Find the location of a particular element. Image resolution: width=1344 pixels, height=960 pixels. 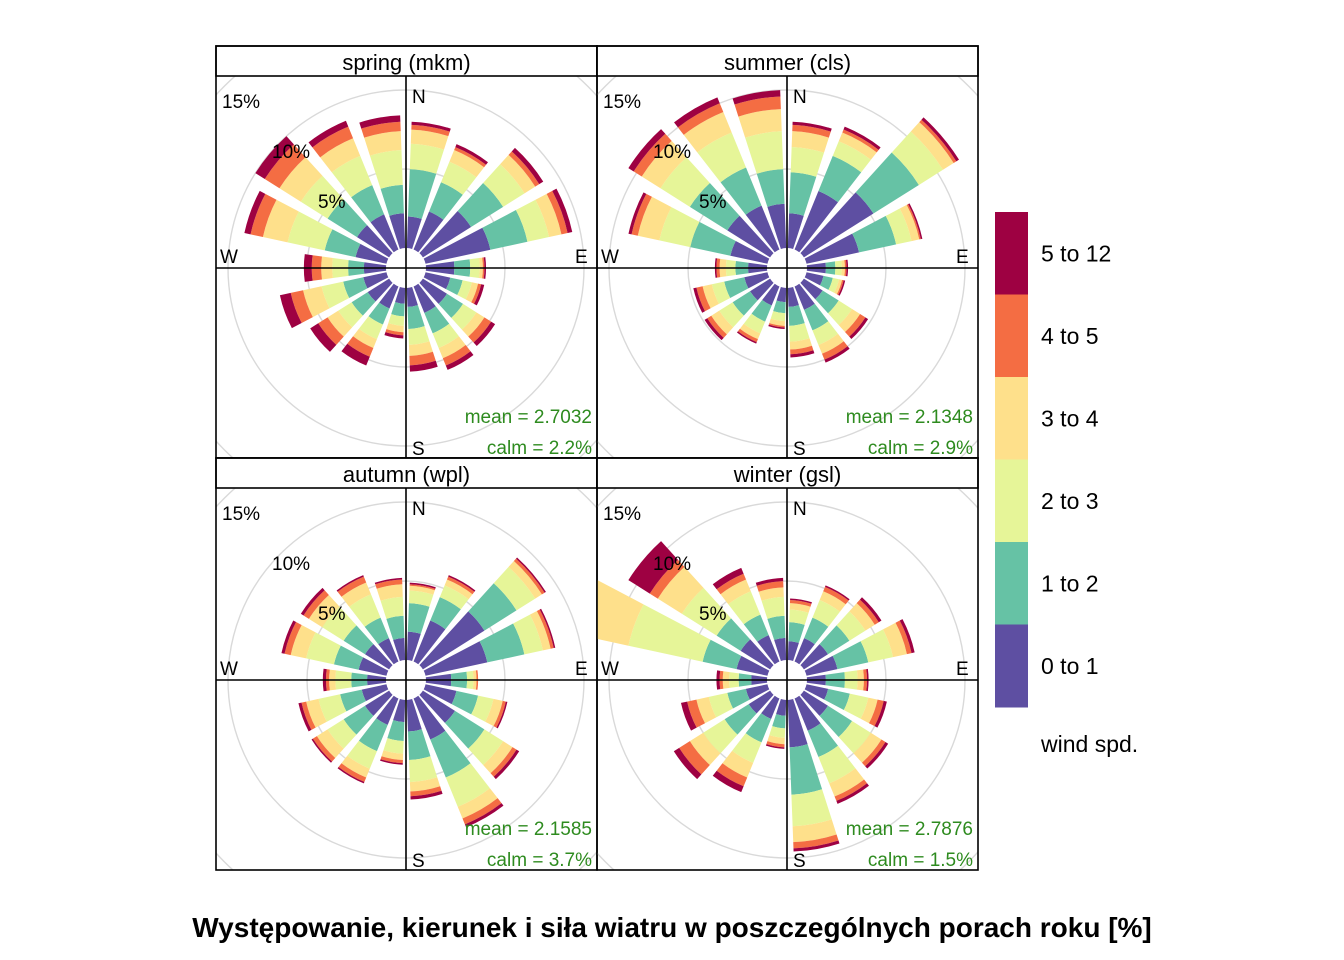

wedge-dir210-bin5 is located at coordinates (747, 335).